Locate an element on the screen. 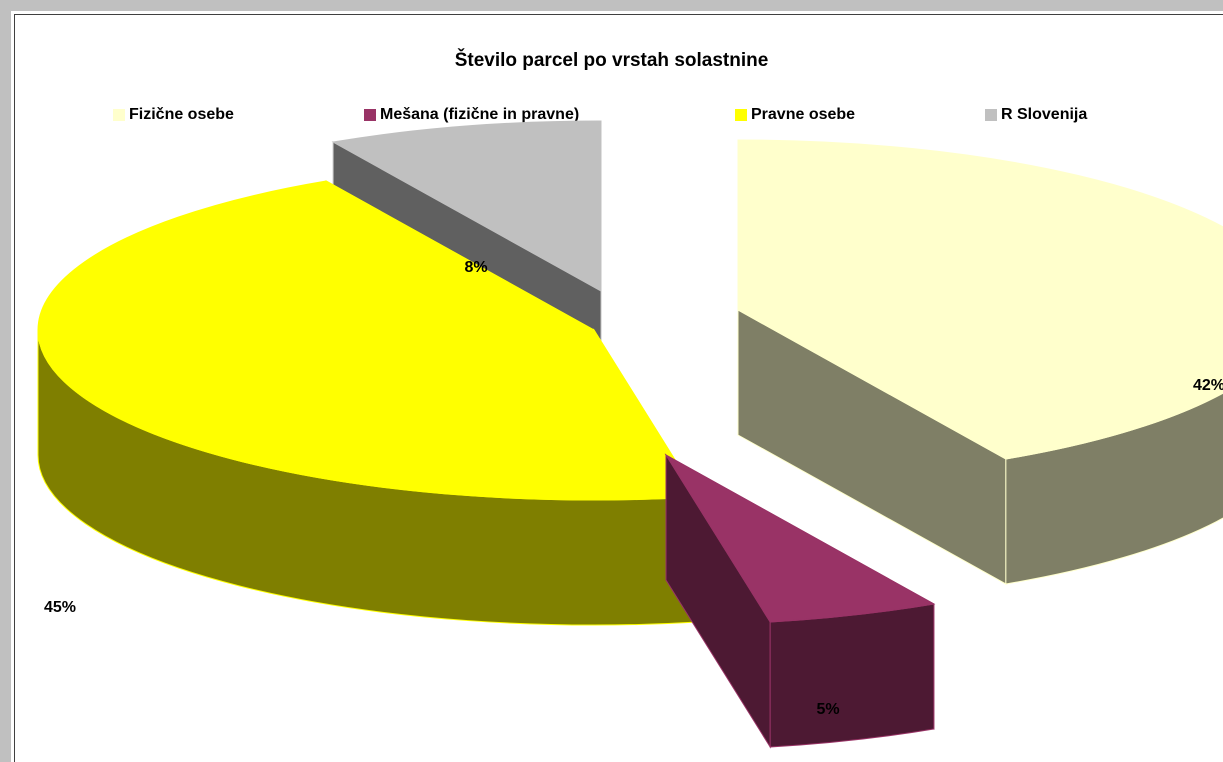 This screenshot has height=762, width=1223. pie-slice-rim-fizicne-osebe is located at coordinates (1114, 488).